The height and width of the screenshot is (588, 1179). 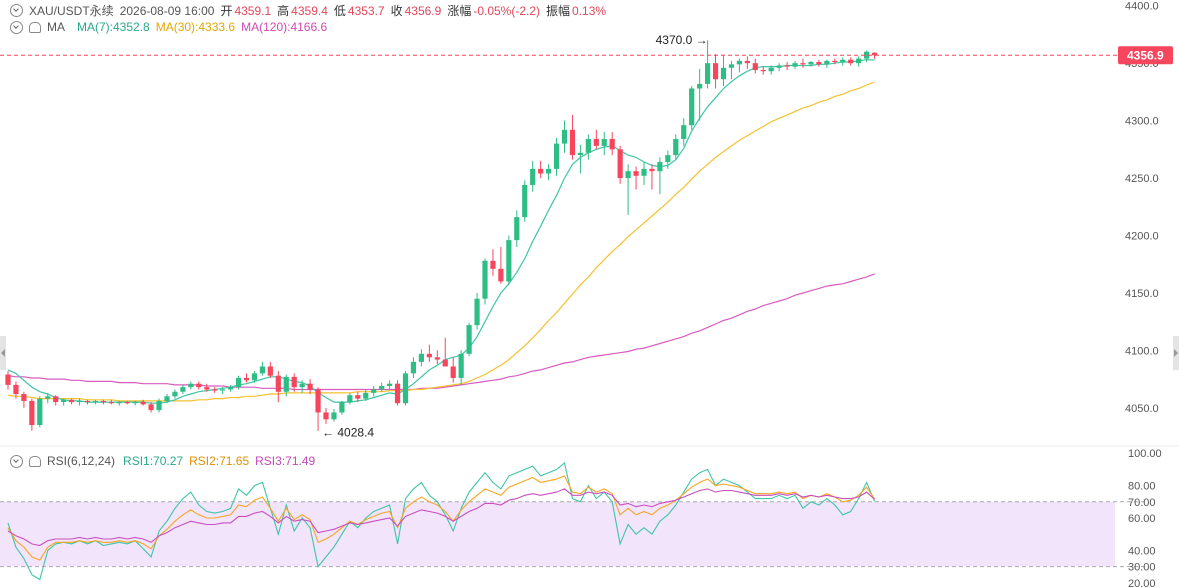 I want to click on scroll-left-handle, so click(x=3, y=353).